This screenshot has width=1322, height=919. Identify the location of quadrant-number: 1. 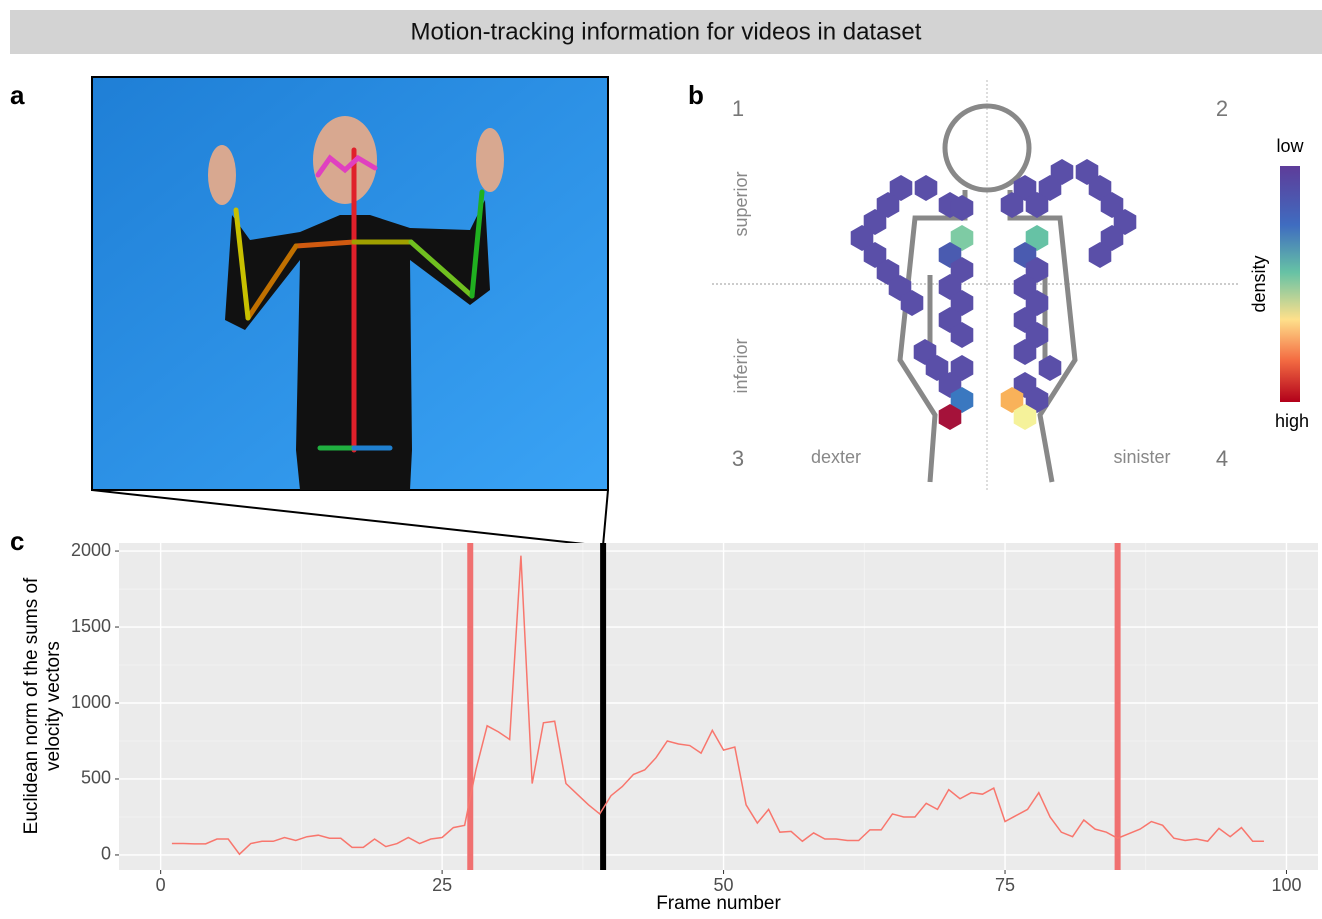
(738, 108).